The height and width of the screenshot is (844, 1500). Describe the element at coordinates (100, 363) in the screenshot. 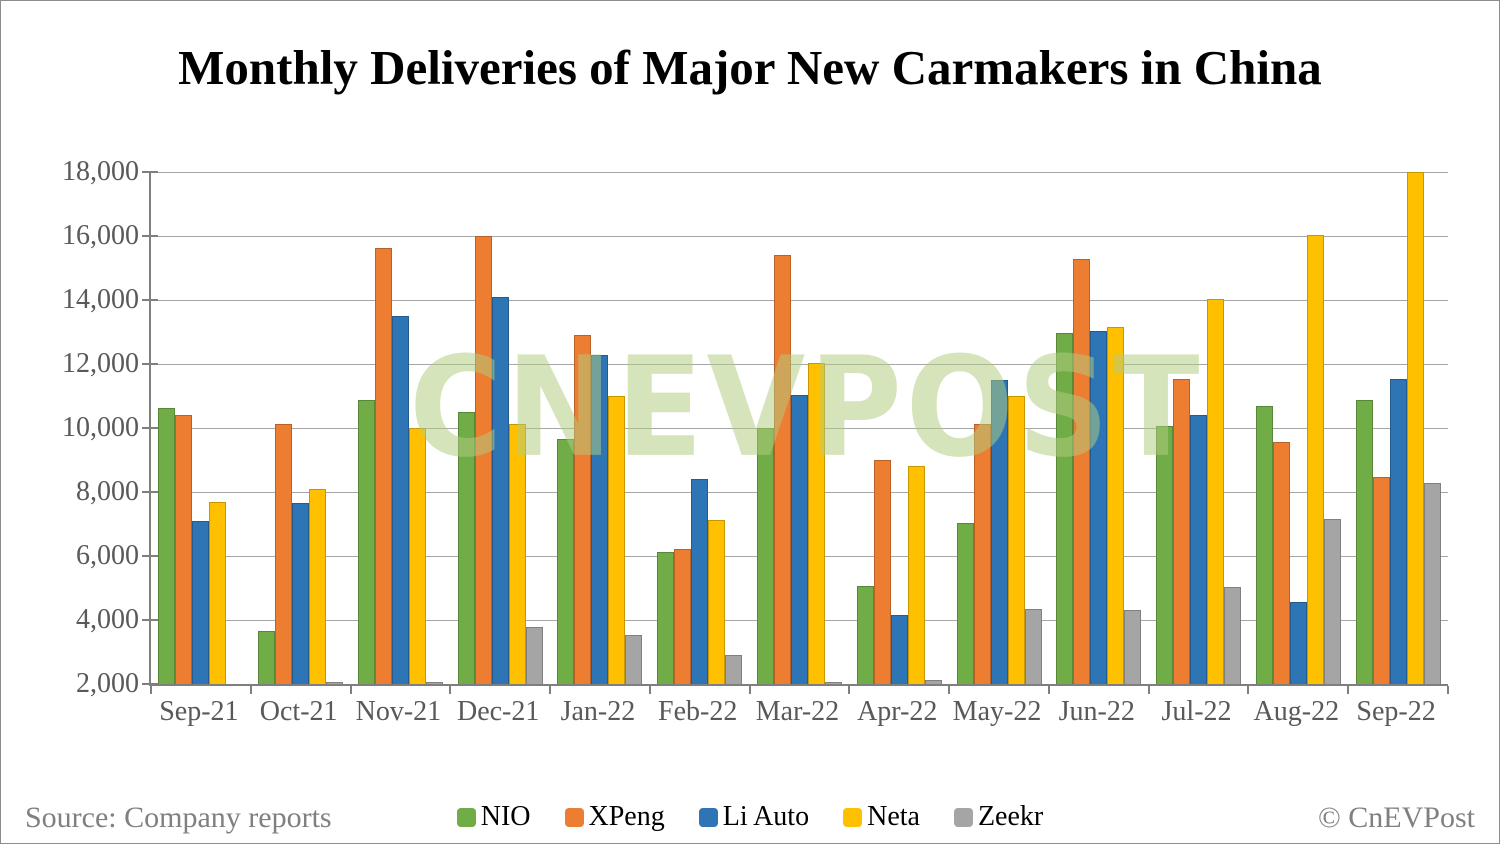

I see `y-label-12000: 12,000` at that location.